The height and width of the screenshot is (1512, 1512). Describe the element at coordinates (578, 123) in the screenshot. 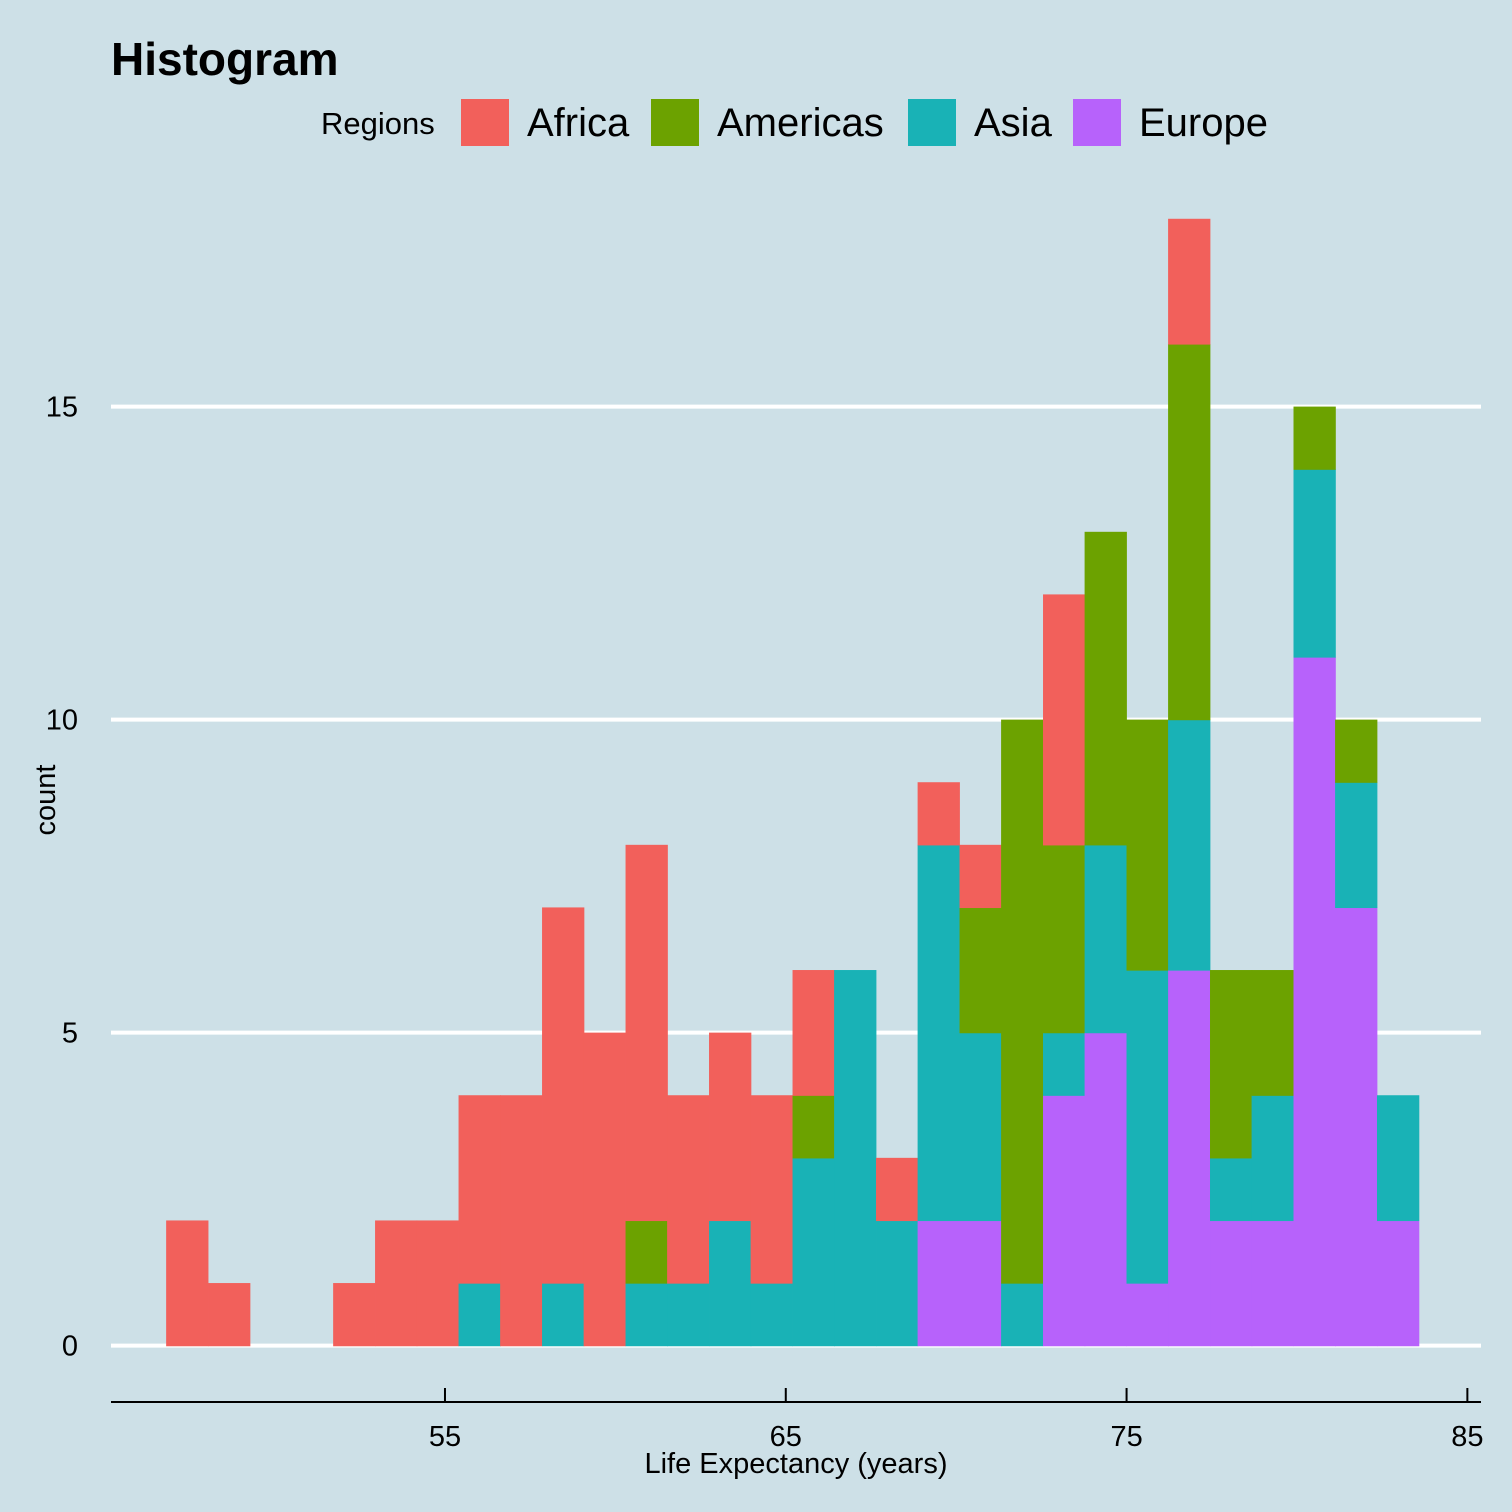

I see `legend-label-africa: Africa` at that location.